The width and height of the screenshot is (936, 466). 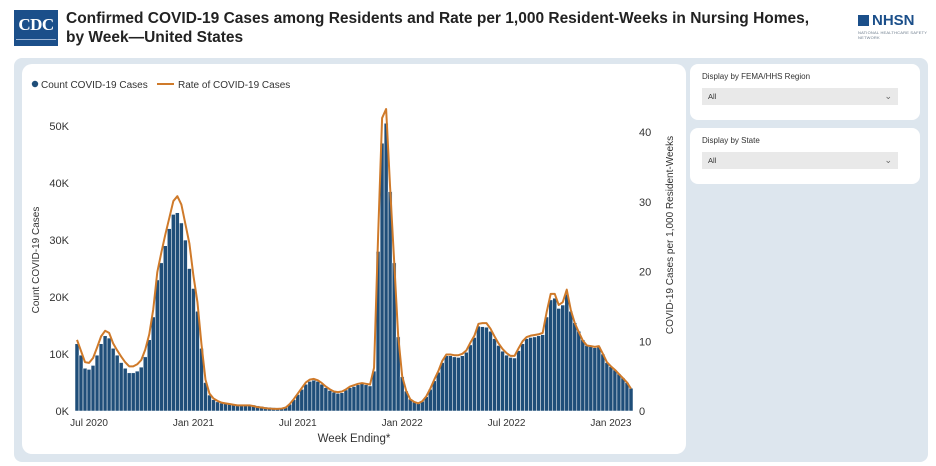 What do you see at coordinates (756, 76) in the screenshot?
I see `filter-region-label: Display by FEMA/HHS Region` at bounding box center [756, 76].